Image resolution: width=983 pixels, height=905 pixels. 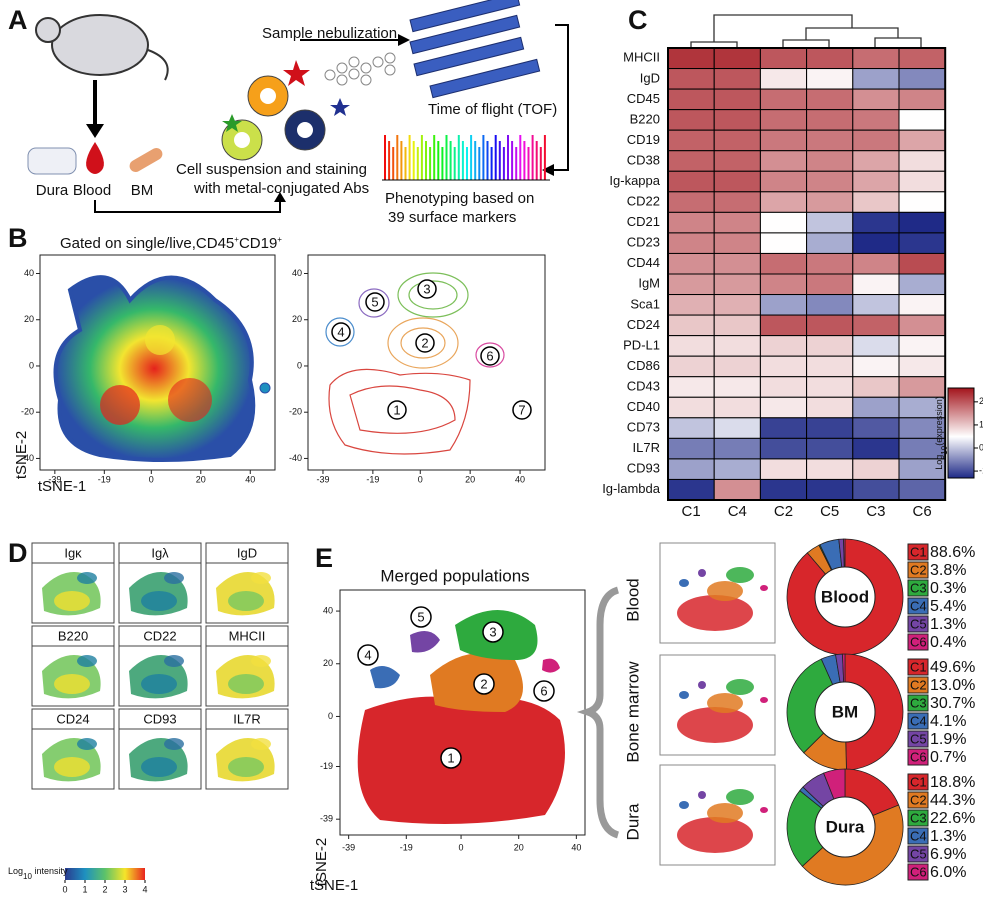 I want to click on legend-value: 4.1%, so click(x=948, y=721).